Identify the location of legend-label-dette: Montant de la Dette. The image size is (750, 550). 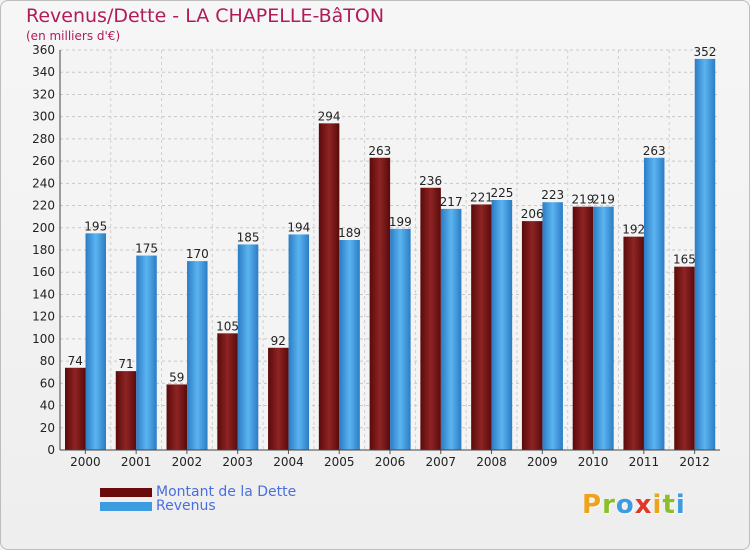
(226, 492).